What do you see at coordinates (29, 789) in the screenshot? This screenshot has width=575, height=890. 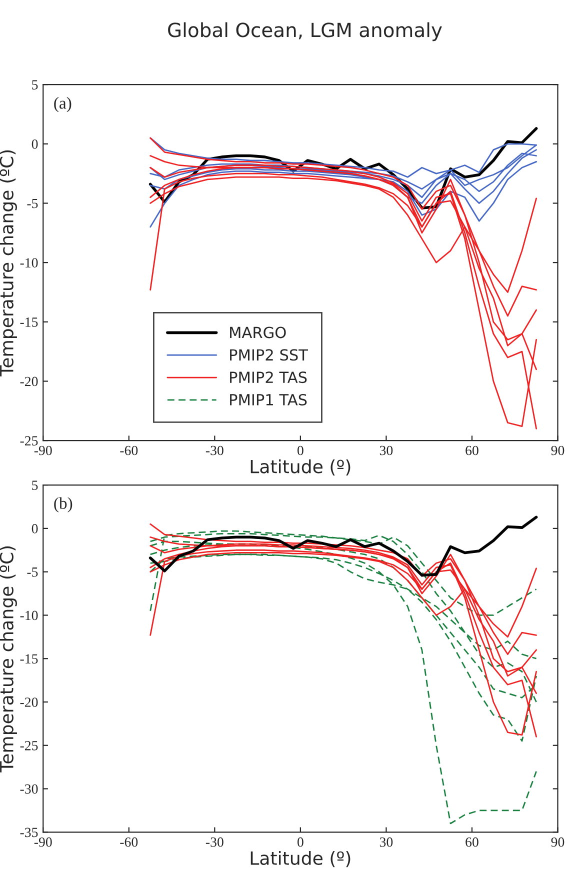 I see `y-tick-label: -30` at bounding box center [29, 789].